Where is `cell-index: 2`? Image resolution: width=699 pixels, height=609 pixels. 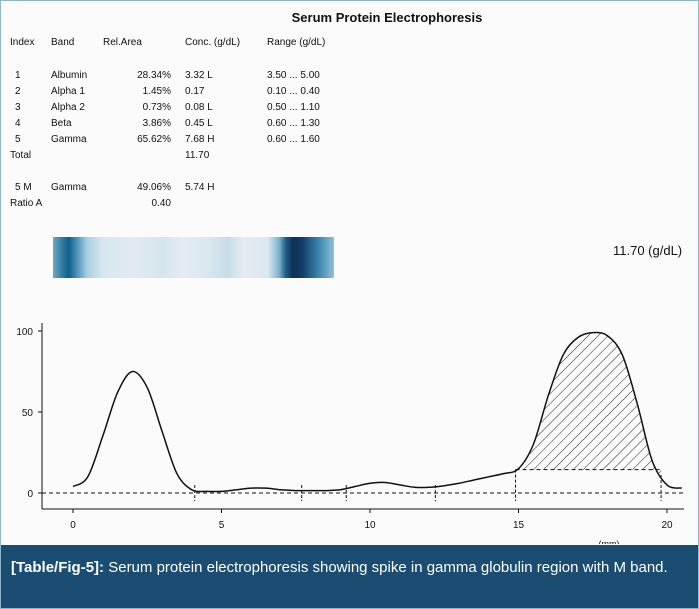 cell-index: 2 is located at coordinates (18, 91).